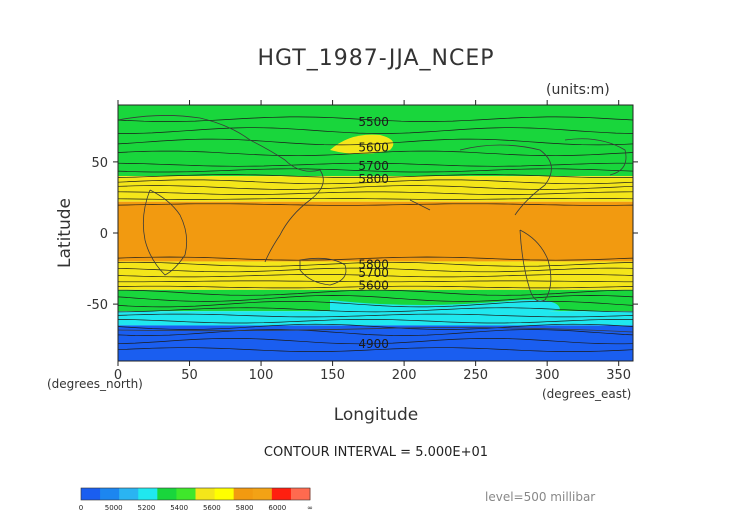  Describe the element at coordinates (376, 415) in the screenshot. I see `x-axis-title: Longitude` at that location.